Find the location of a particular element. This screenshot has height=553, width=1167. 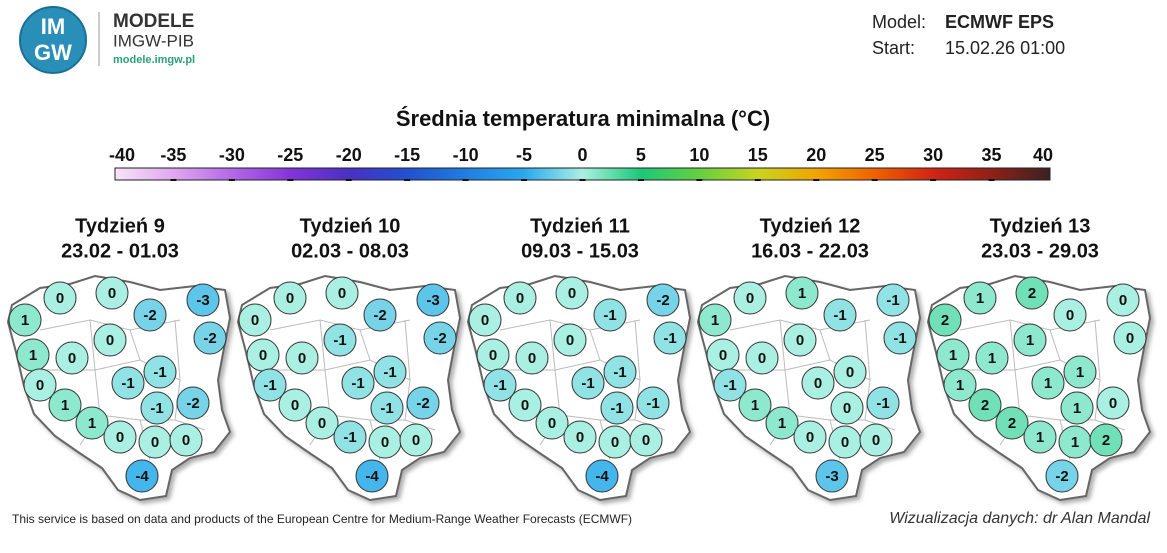

colorbar-tick-label: 10 is located at coordinates (699, 155).